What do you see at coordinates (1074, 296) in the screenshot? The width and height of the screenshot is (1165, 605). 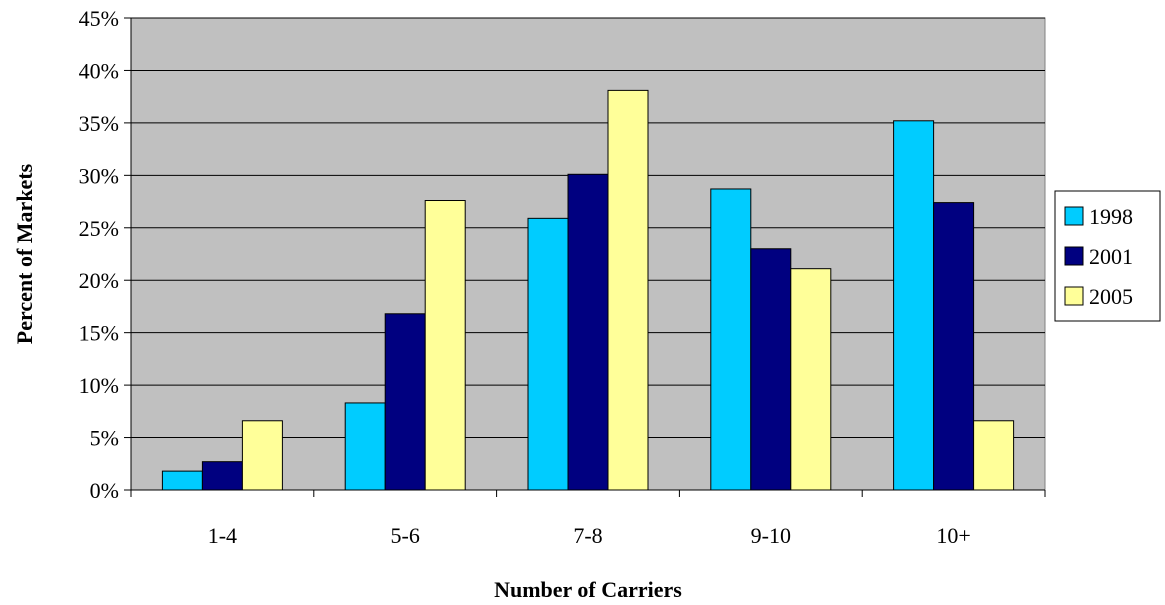 I see `legend-swatch-2005` at bounding box center [1074, 296].